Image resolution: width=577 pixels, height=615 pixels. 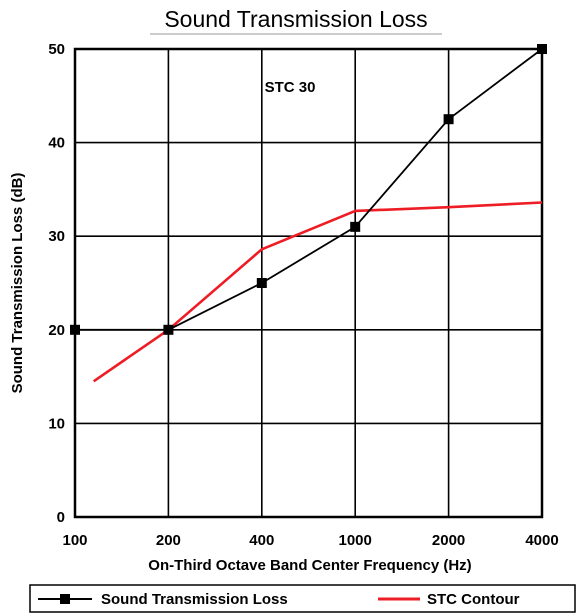 I want to click on y-tick-label: 40, so click(x=56, y=143).